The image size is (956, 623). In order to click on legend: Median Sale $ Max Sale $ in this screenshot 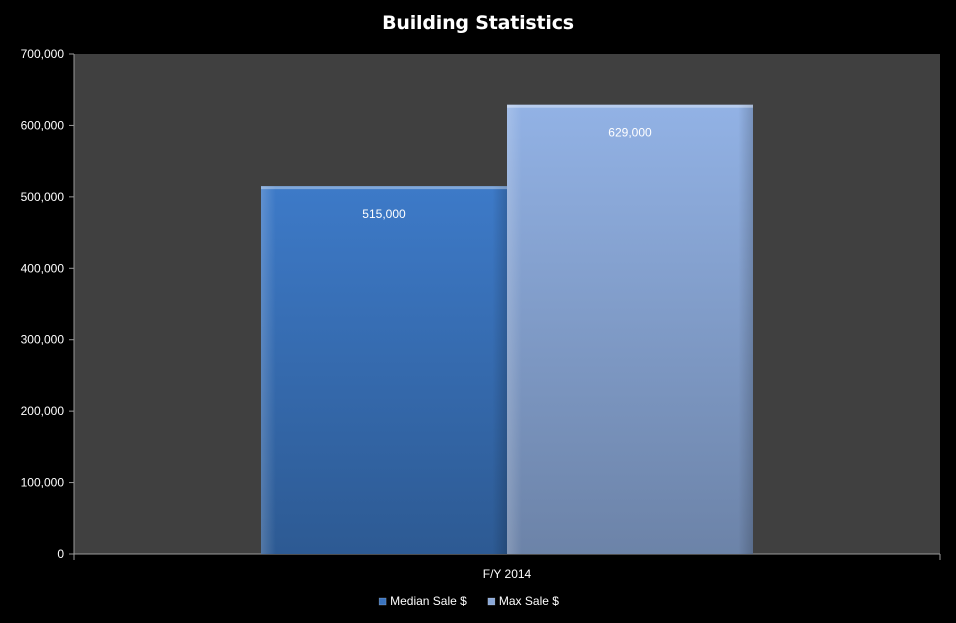, I will do `click(468, 601)`.